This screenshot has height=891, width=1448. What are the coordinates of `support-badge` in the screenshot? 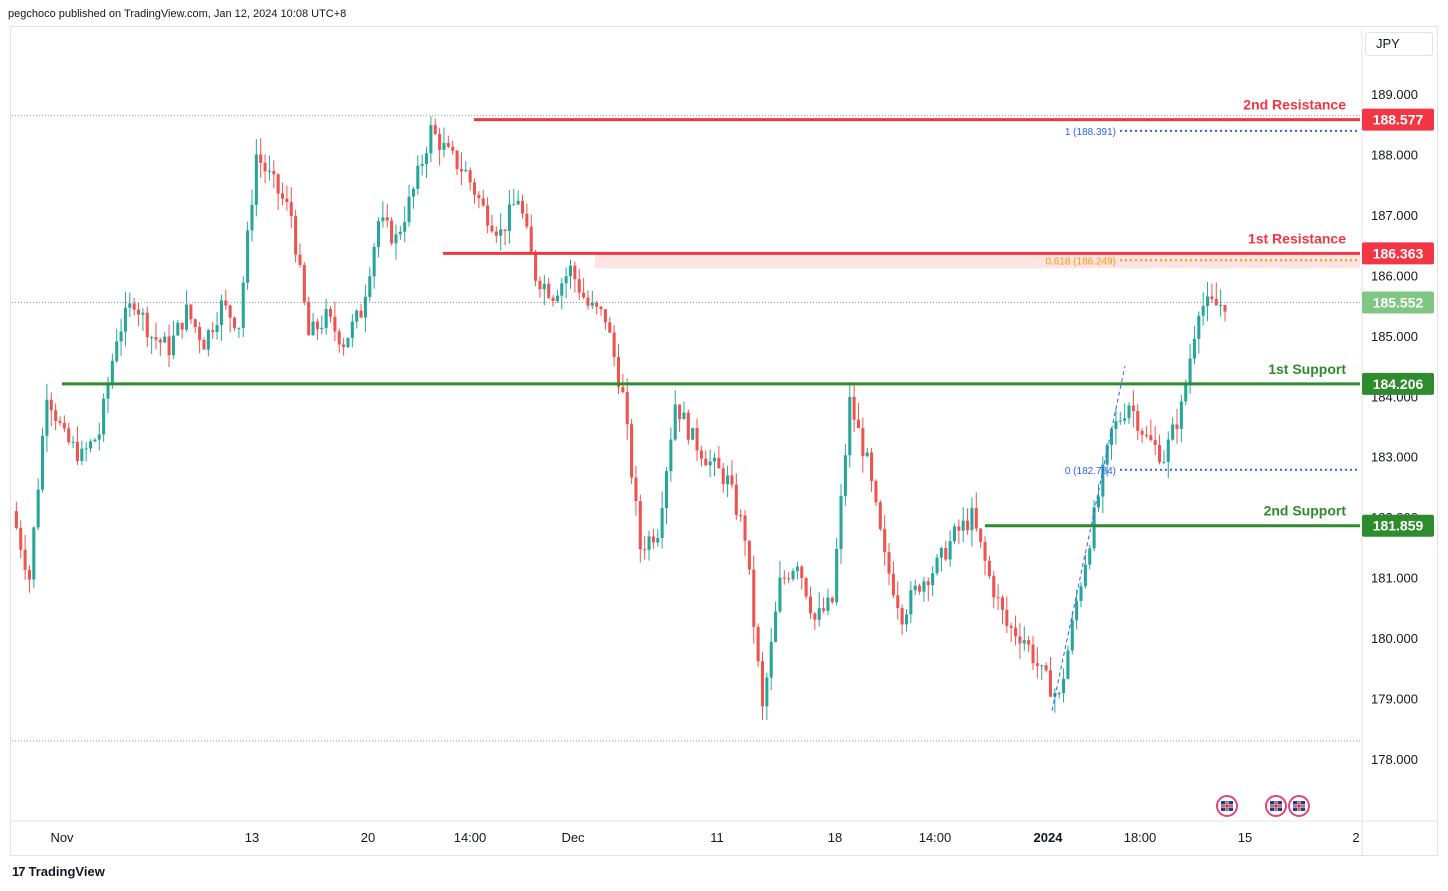 It's located at (1398, 383).